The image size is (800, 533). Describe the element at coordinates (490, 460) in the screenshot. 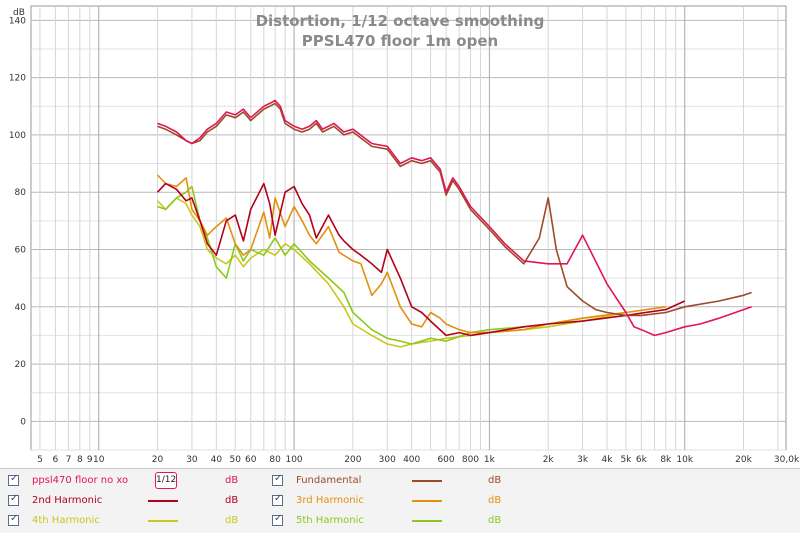

I see `x-tick-label: 1k` at that location.